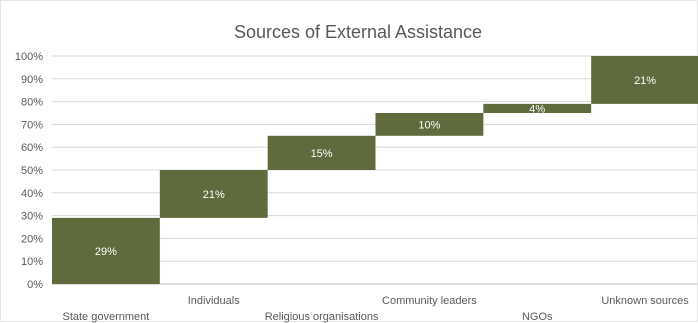  What do you see at coordinates (537, 317) in the screenshot?
I see `category-label: NGOs` at bounding box center [537, 317].